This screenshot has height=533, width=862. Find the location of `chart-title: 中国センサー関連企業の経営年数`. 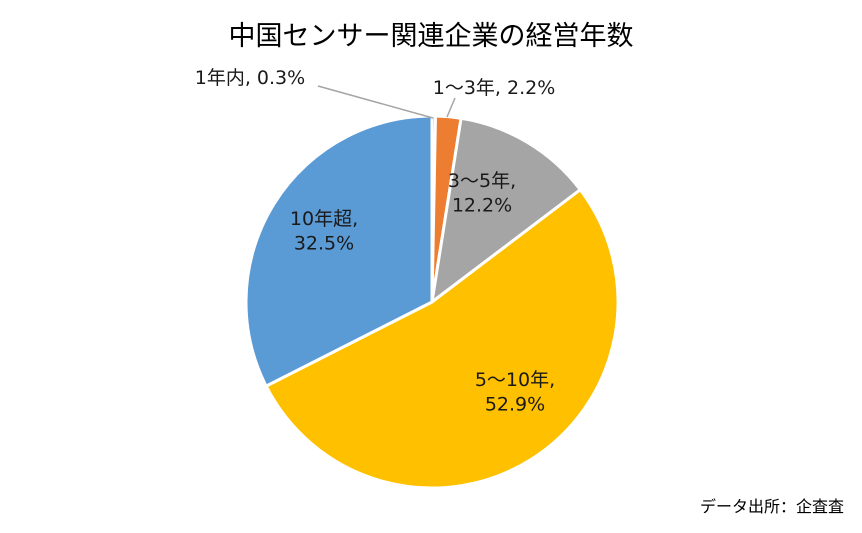

chart-title: 中国センサー関連企業の経営年数 is located at coordinates (431, 36).